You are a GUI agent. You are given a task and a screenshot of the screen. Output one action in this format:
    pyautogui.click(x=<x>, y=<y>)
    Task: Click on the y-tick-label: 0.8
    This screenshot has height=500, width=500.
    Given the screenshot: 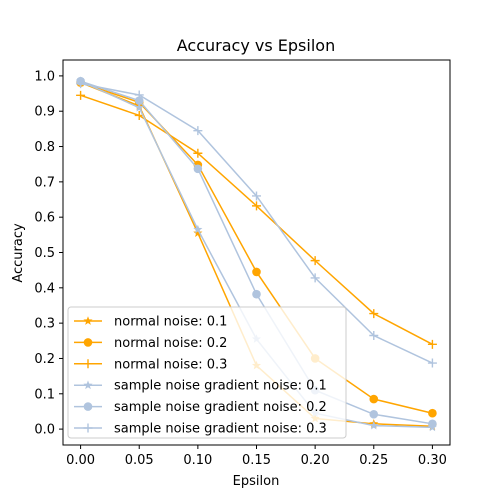 What is the action you would take?
    pyautogui.click(x=44, y=147)
    